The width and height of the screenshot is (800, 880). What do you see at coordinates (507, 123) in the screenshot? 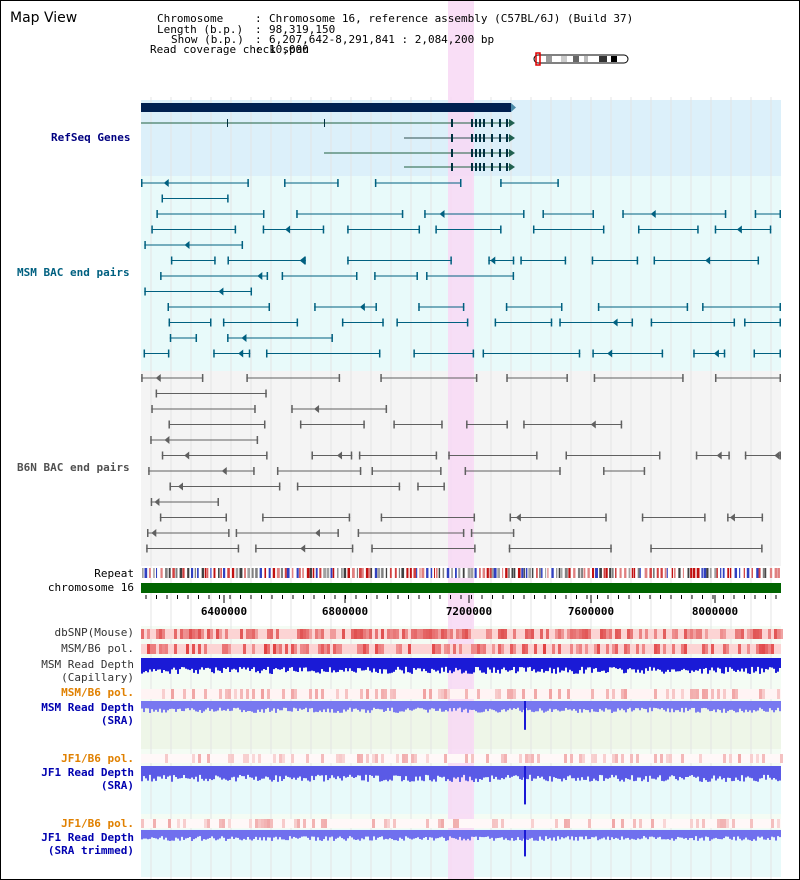
I see `refseq-exon` at bounding box center [507, 123].